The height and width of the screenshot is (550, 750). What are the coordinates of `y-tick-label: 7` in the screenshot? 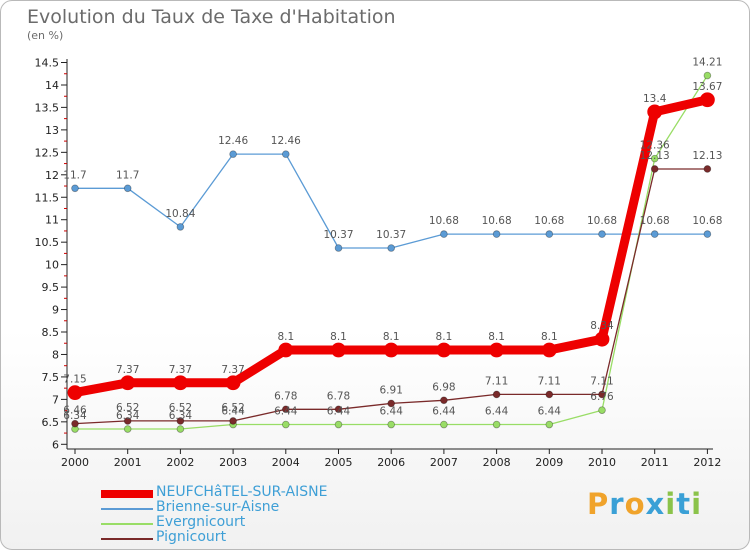 It's located at (55, 399).